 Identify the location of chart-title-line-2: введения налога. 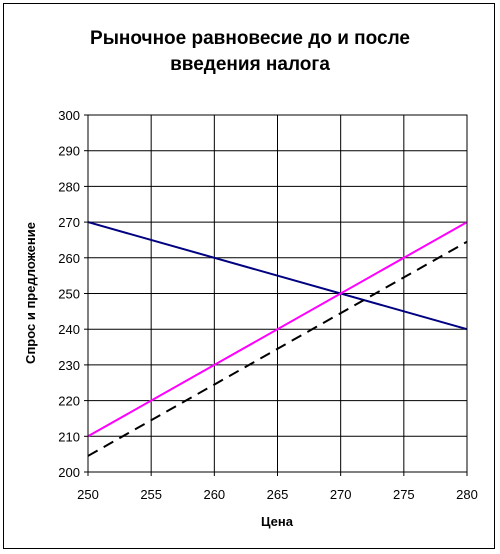
(250, 64).